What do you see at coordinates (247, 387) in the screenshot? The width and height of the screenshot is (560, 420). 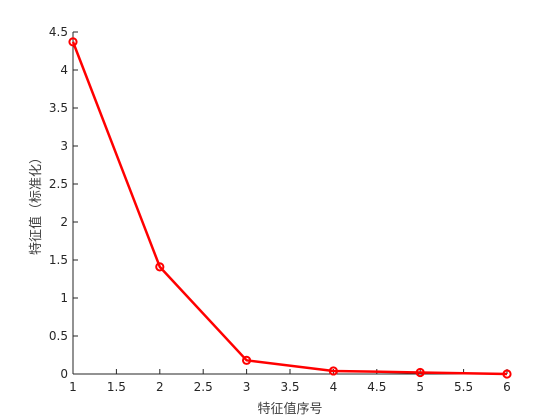 I see `x-tick-label: 3` at bounding box center [247, 387].